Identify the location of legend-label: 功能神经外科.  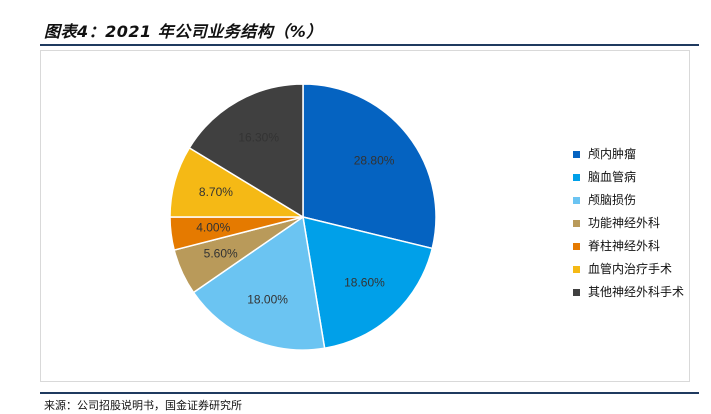
(624, 223).